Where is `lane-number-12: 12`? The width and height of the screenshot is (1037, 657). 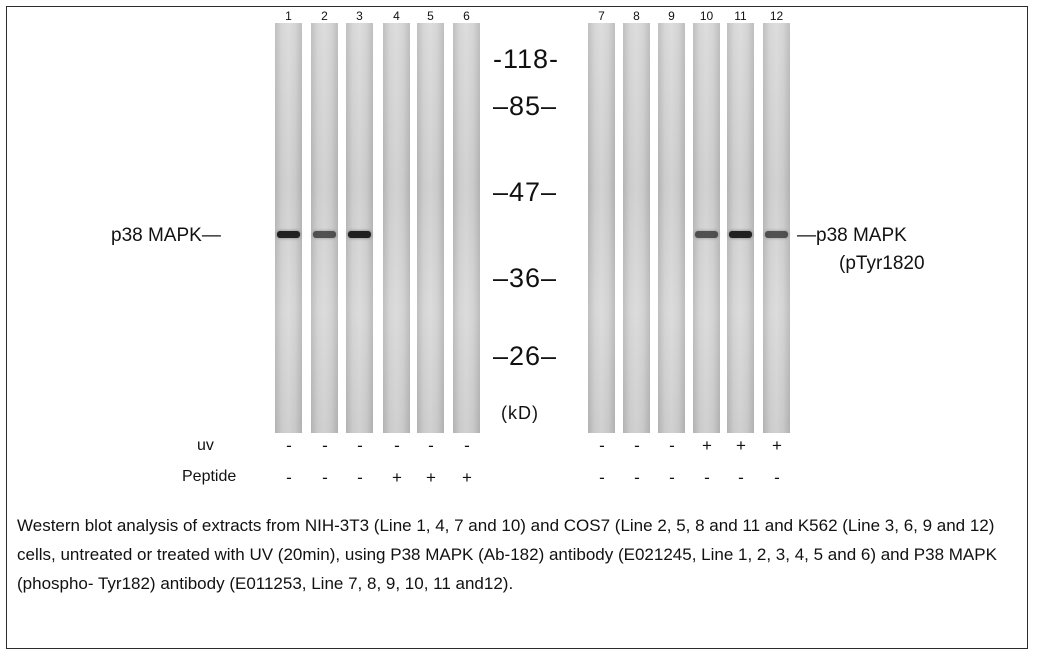
lane-number-12: 12 is located at coordinates (776, 16).